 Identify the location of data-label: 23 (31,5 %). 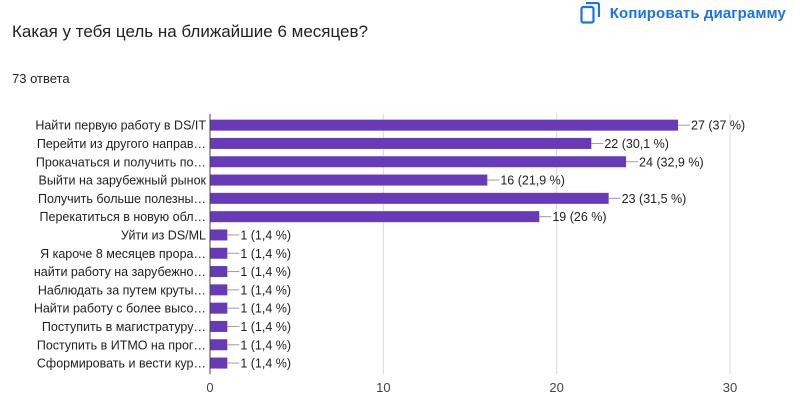
(654, 199).